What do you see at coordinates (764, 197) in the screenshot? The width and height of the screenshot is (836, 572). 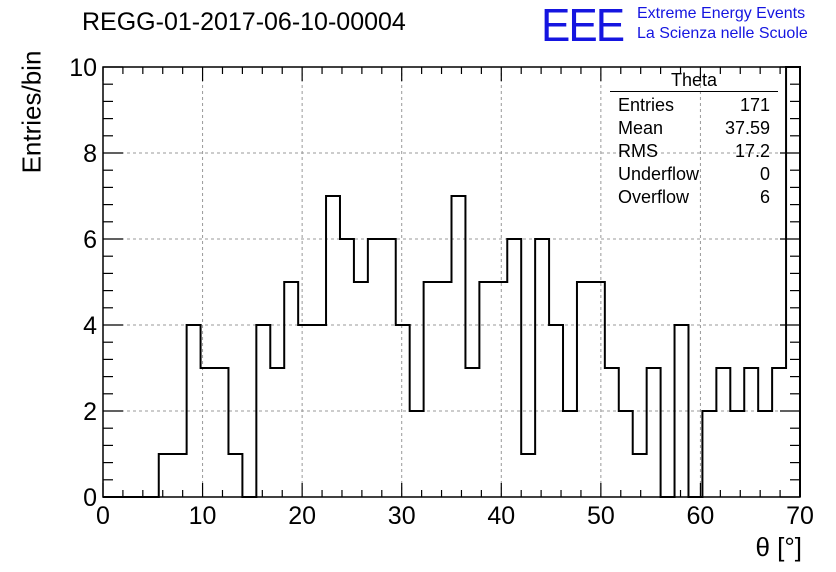 I see `stats-value: 6` at bounding box center [764, 197].